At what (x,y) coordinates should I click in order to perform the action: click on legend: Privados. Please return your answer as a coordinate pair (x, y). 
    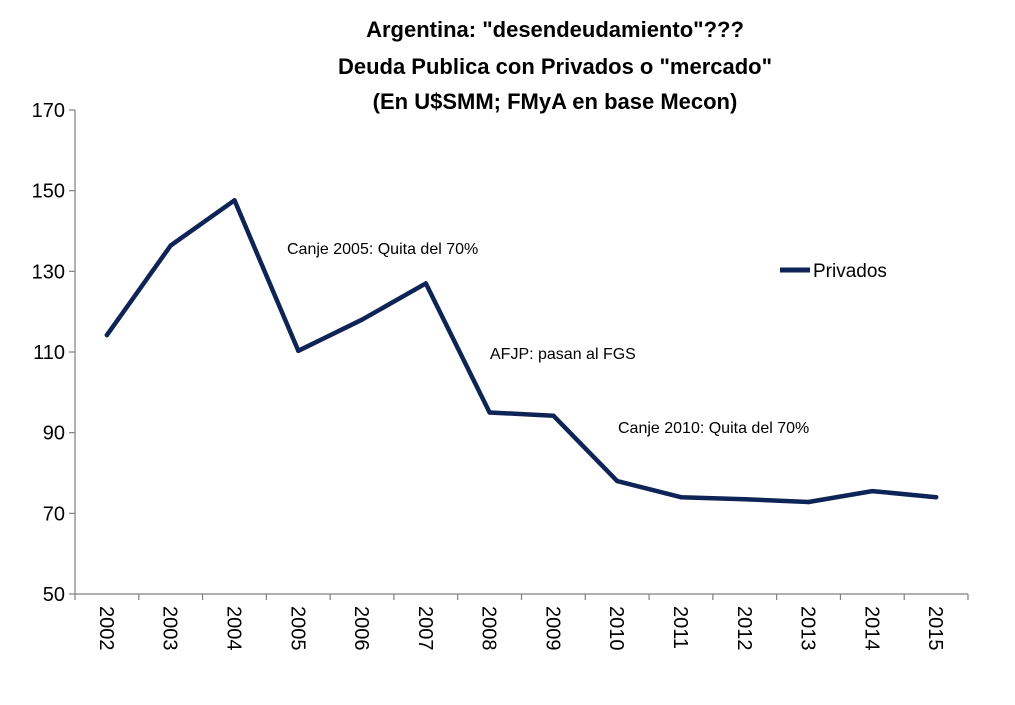
    Looking at the image, I should click on (833, 271).